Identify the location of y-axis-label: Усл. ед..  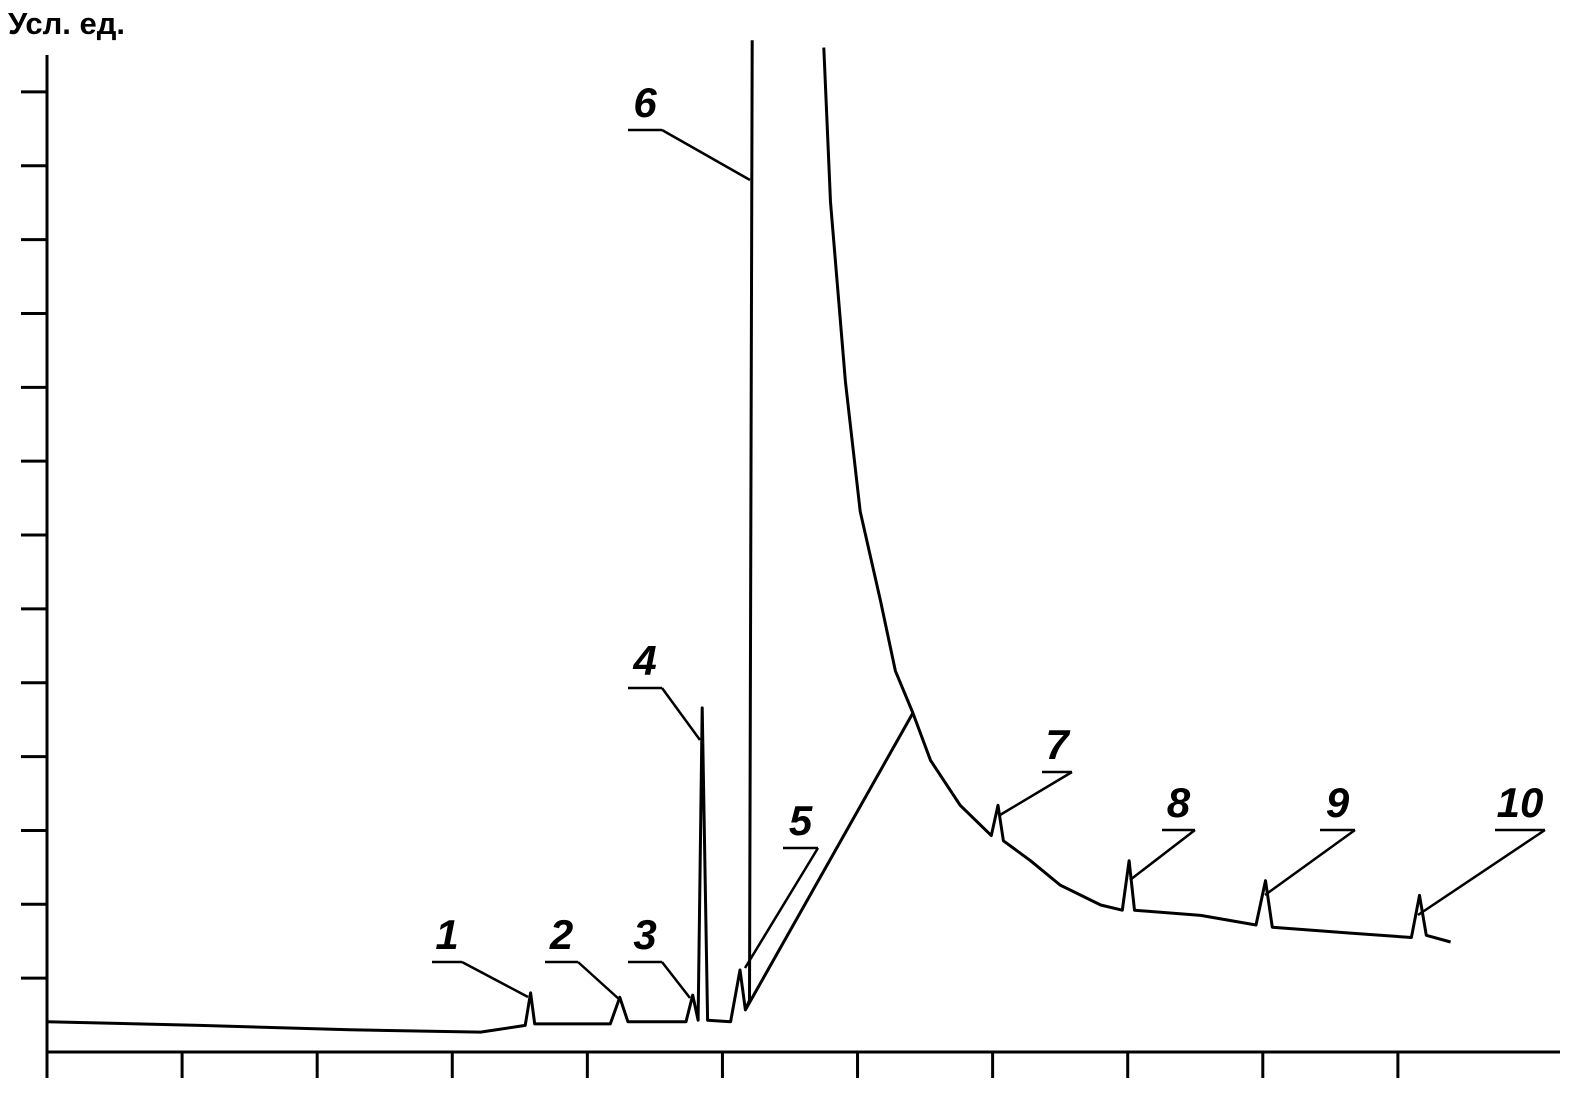
(66, 23).